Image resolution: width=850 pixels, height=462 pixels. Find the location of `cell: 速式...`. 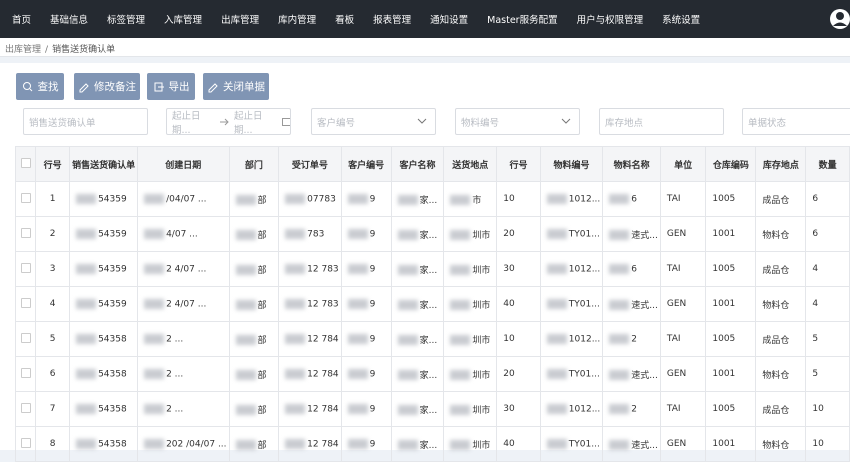

cell: 速式... is located at coordinates (631, 444).